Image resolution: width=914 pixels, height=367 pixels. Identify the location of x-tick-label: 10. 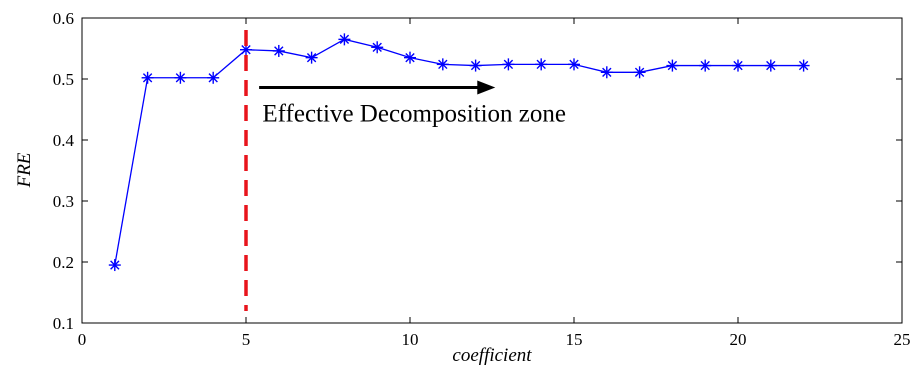
(410, 339).